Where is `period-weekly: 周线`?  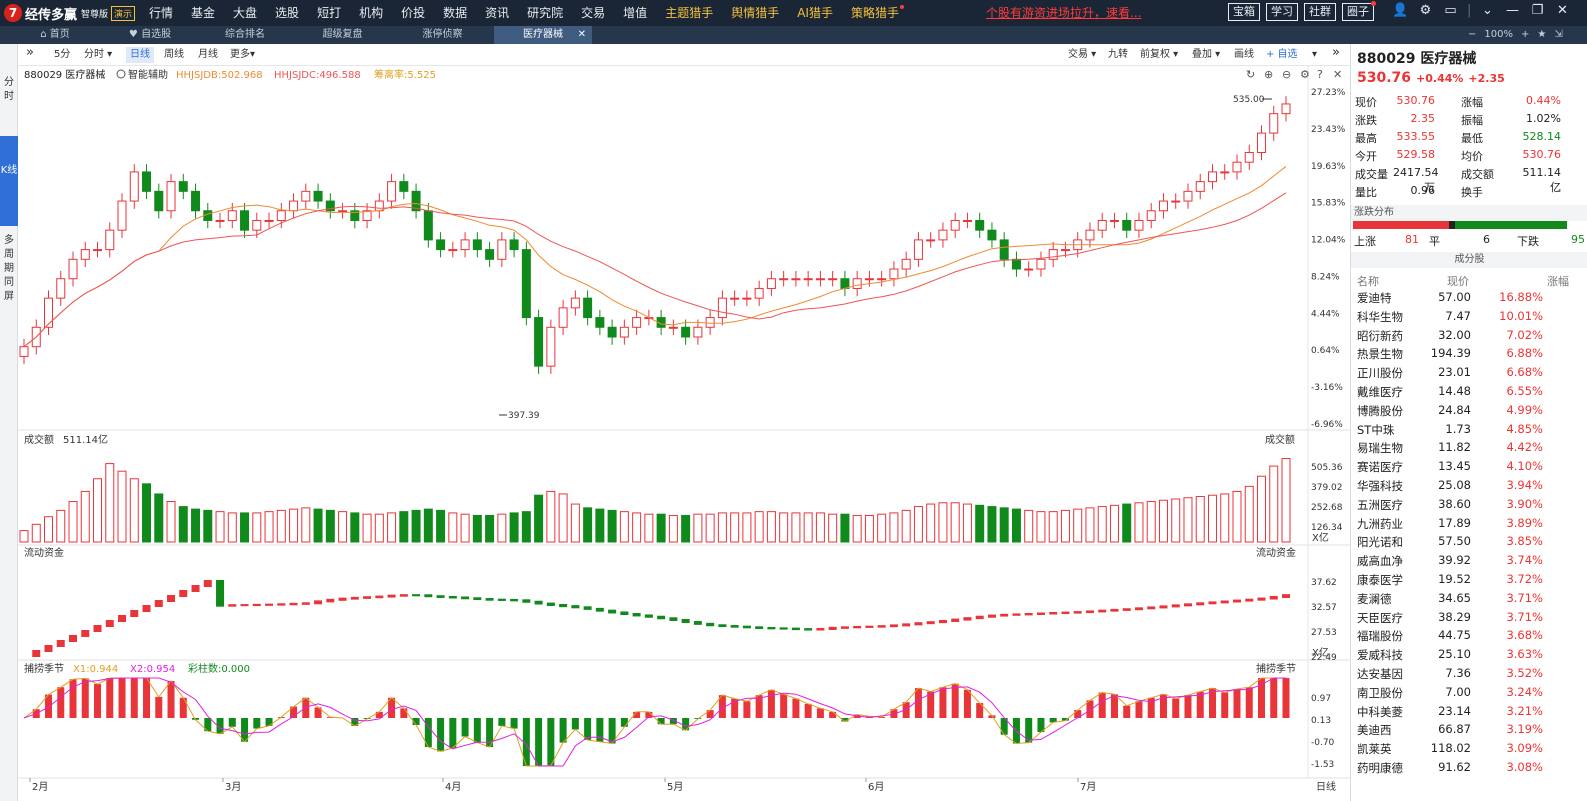 period-weekly: 周线 is located at coordinates (174, 54).